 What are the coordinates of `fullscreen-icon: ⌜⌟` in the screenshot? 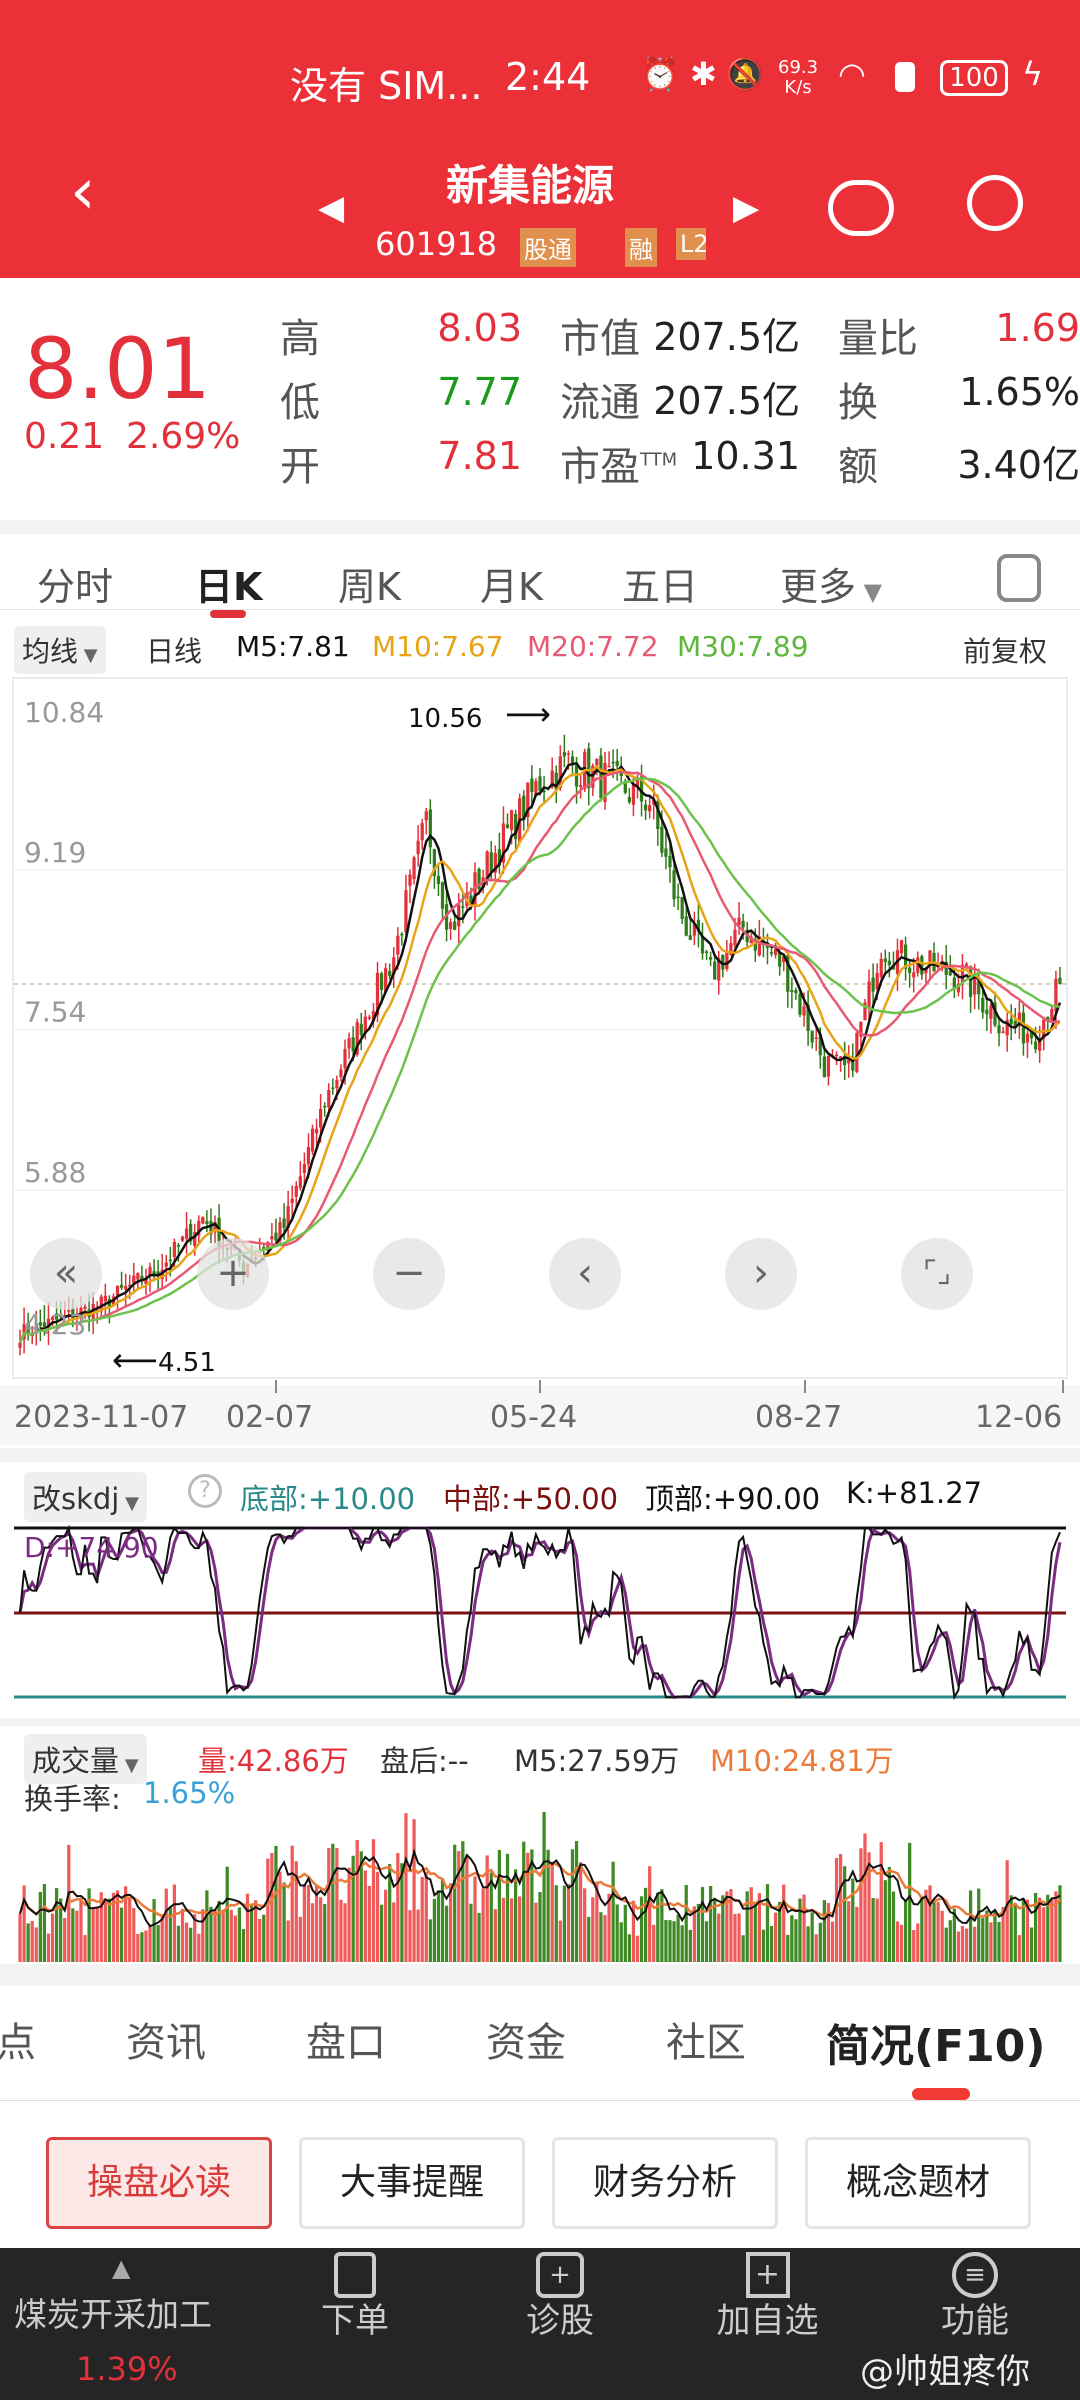 It's located at (937, 1274).